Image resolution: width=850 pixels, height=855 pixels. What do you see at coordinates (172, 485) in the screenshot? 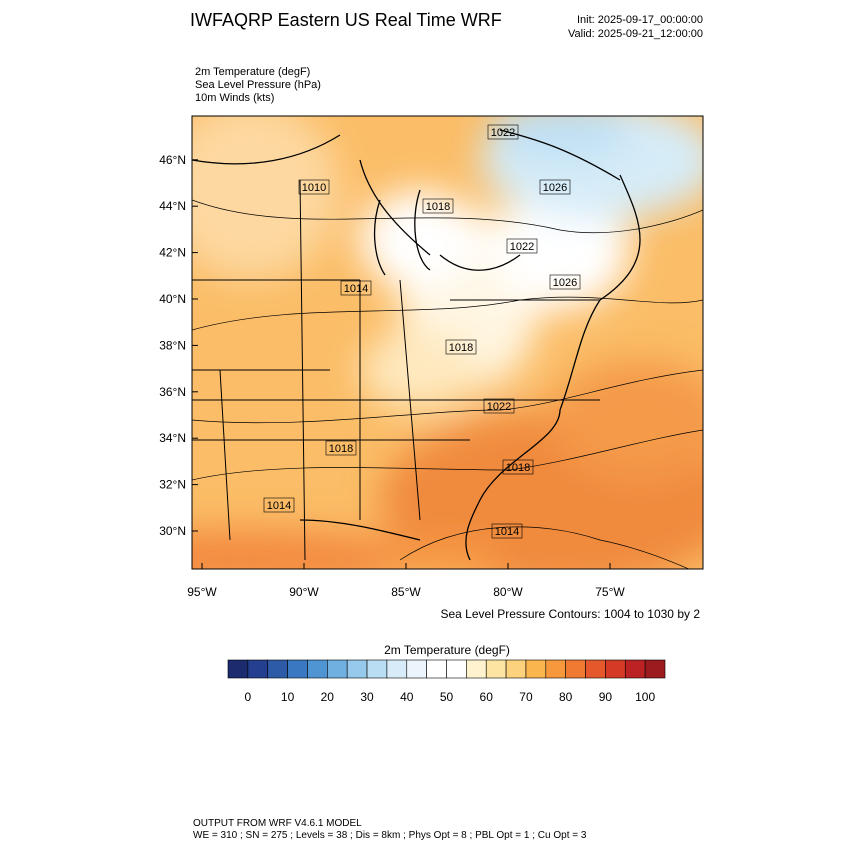
I see `lat-label: 32°N` at bounding box center [172, 485].